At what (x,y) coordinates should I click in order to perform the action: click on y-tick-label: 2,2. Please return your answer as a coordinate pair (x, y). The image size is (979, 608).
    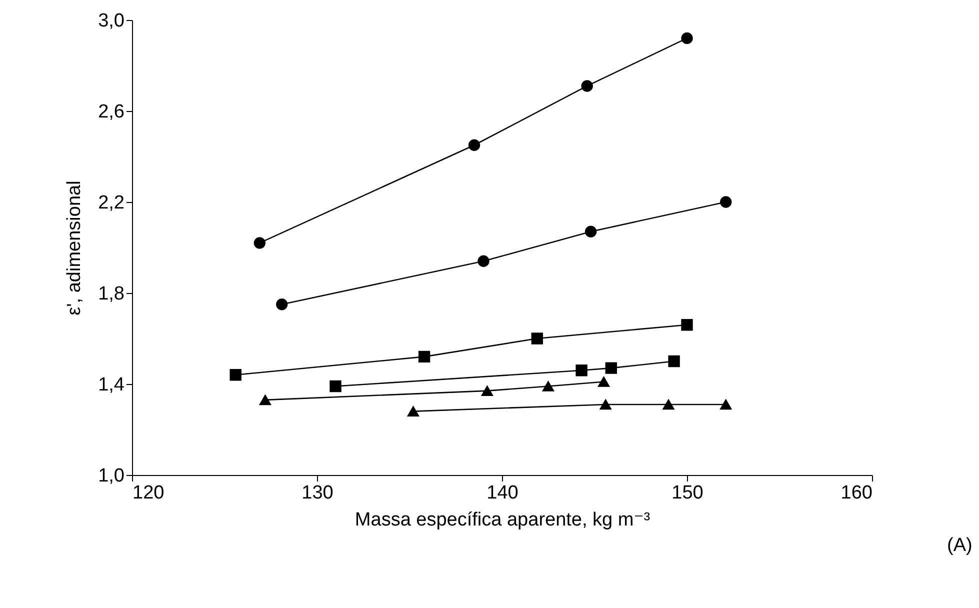
    Looking at the image, I should click on (111, 203).